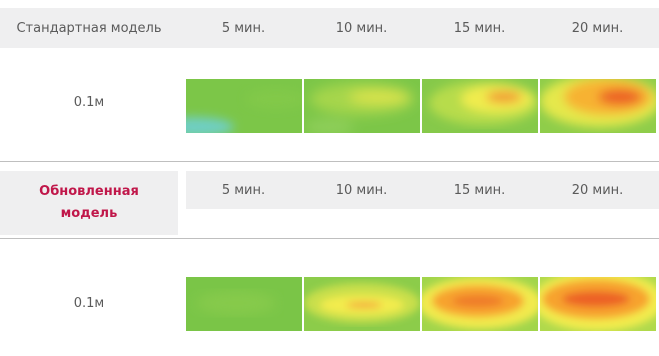 The image size is (659, 356). What do you see at coordinates (362, 304) in the screenshot?
I see `updated-heatmap-10min` at bounding box center [362, 304].